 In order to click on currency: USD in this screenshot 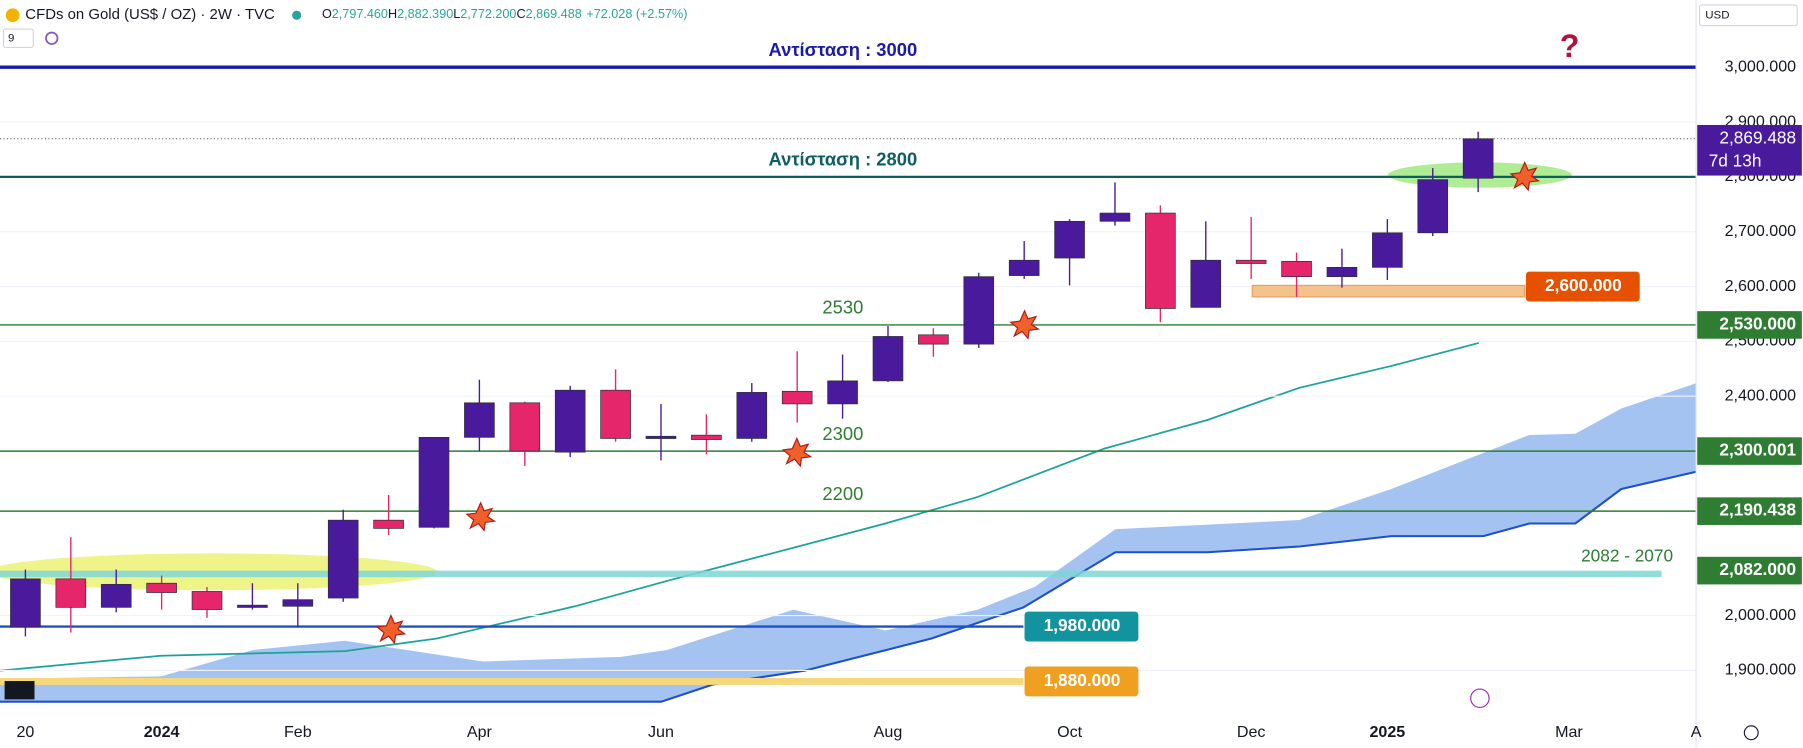, I will do `click(1717, 15)`.